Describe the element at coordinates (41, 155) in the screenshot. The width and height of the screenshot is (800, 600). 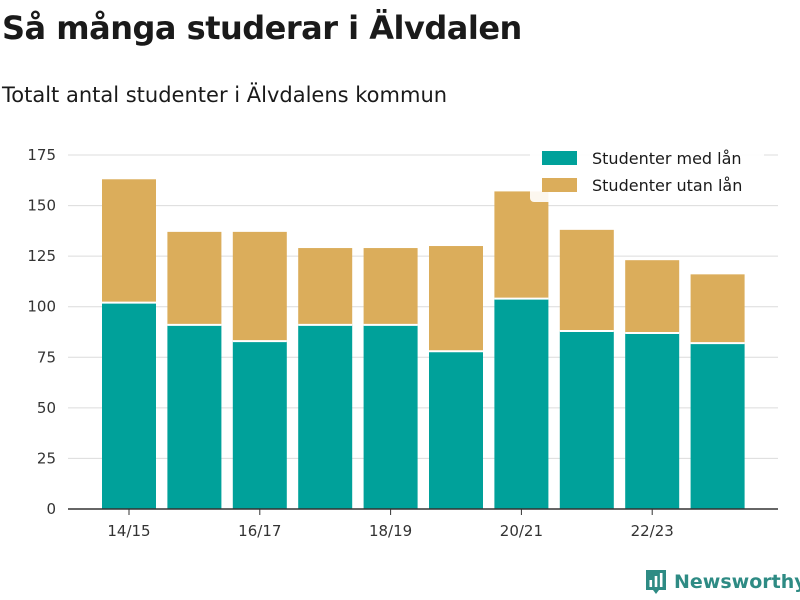
I see `y-tick-label: 175` at that location.